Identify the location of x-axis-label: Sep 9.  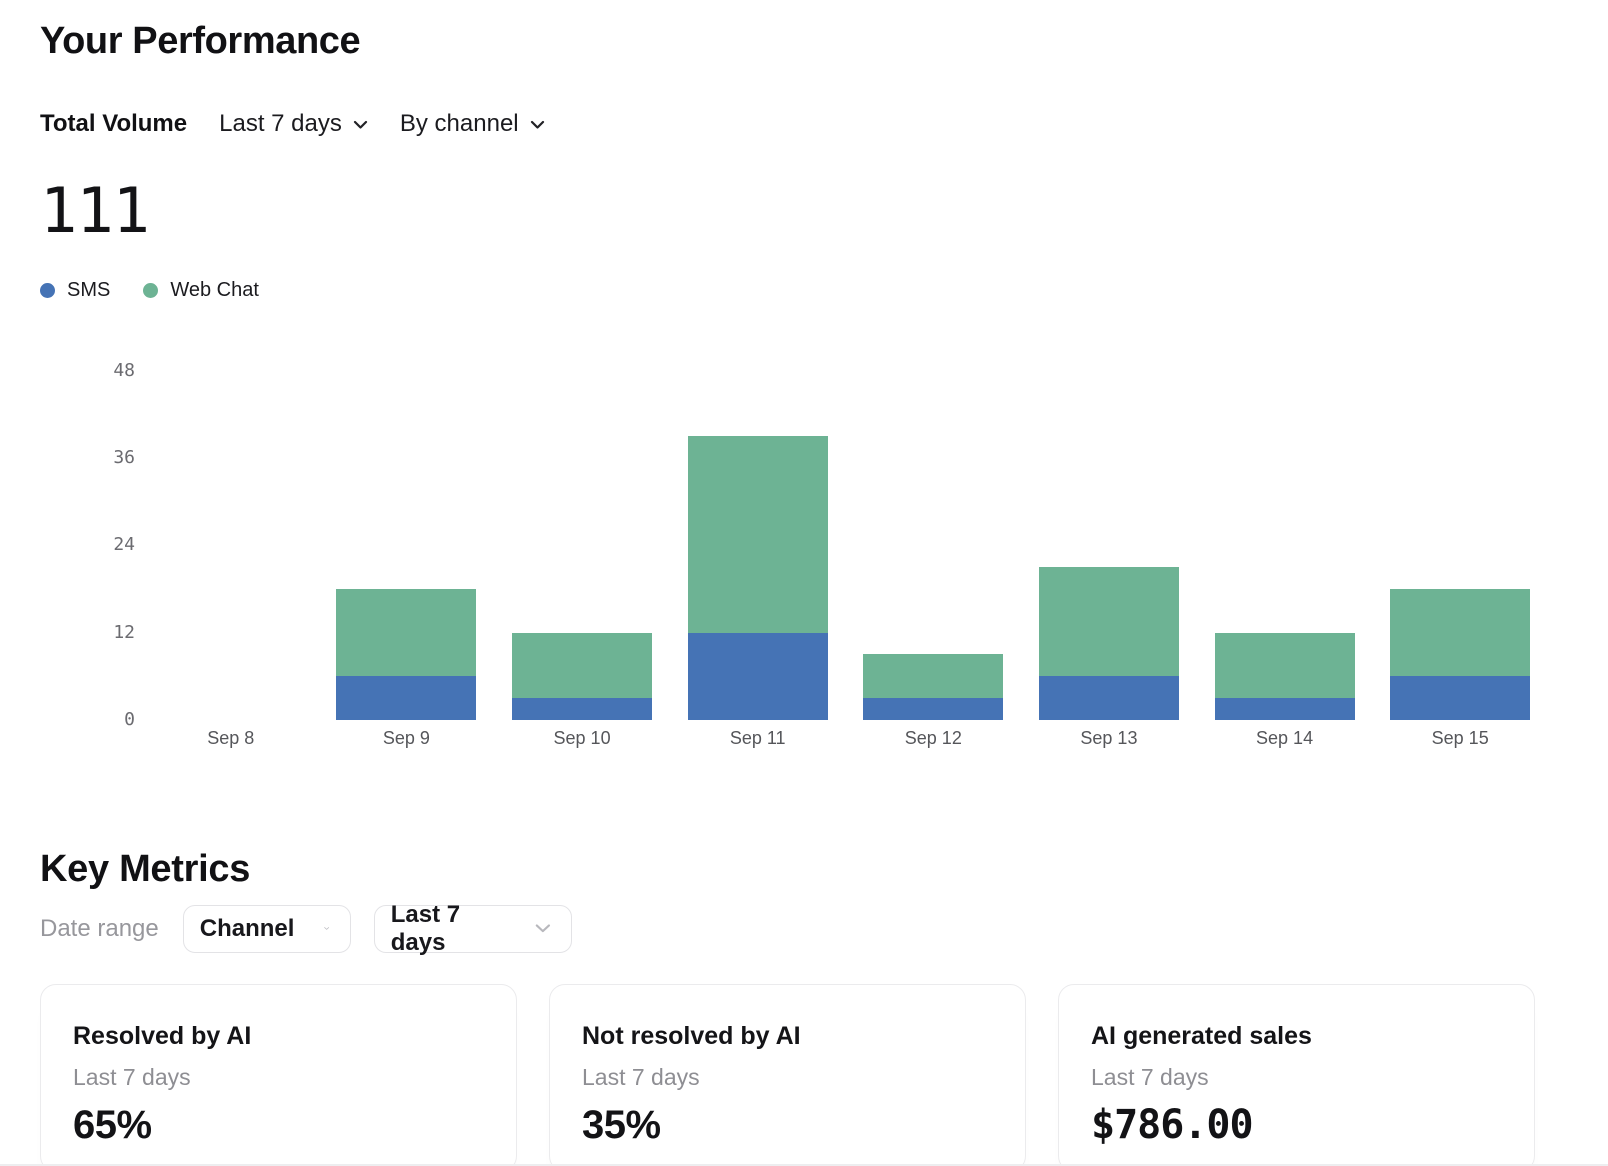
(406, 737).